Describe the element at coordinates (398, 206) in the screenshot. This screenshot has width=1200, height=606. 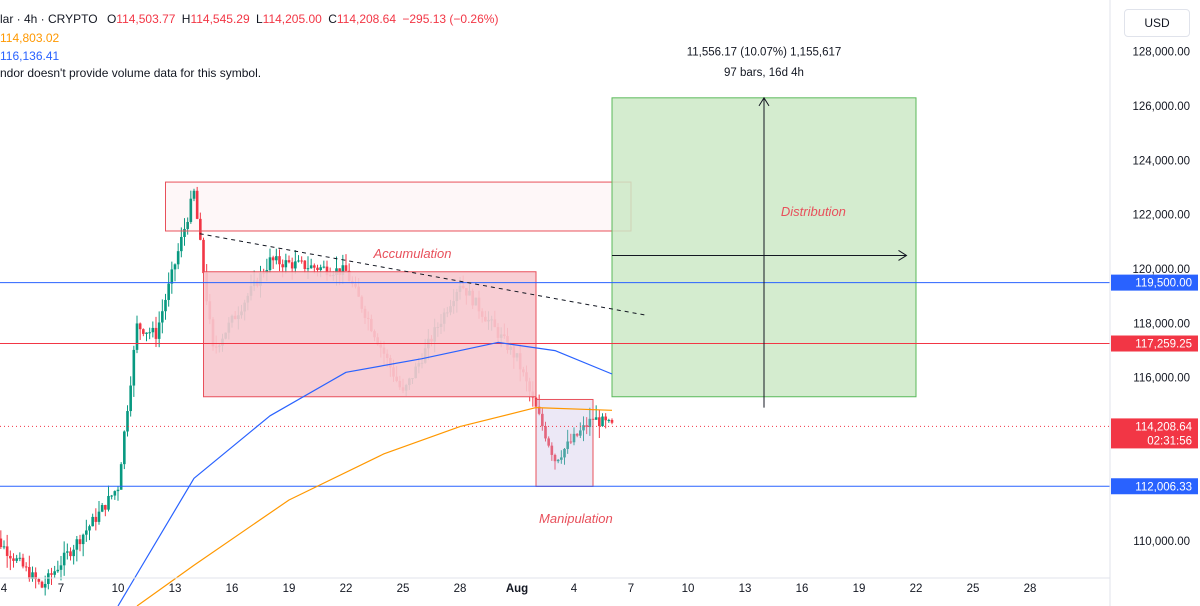
I see `supply-zone-box` at that location.